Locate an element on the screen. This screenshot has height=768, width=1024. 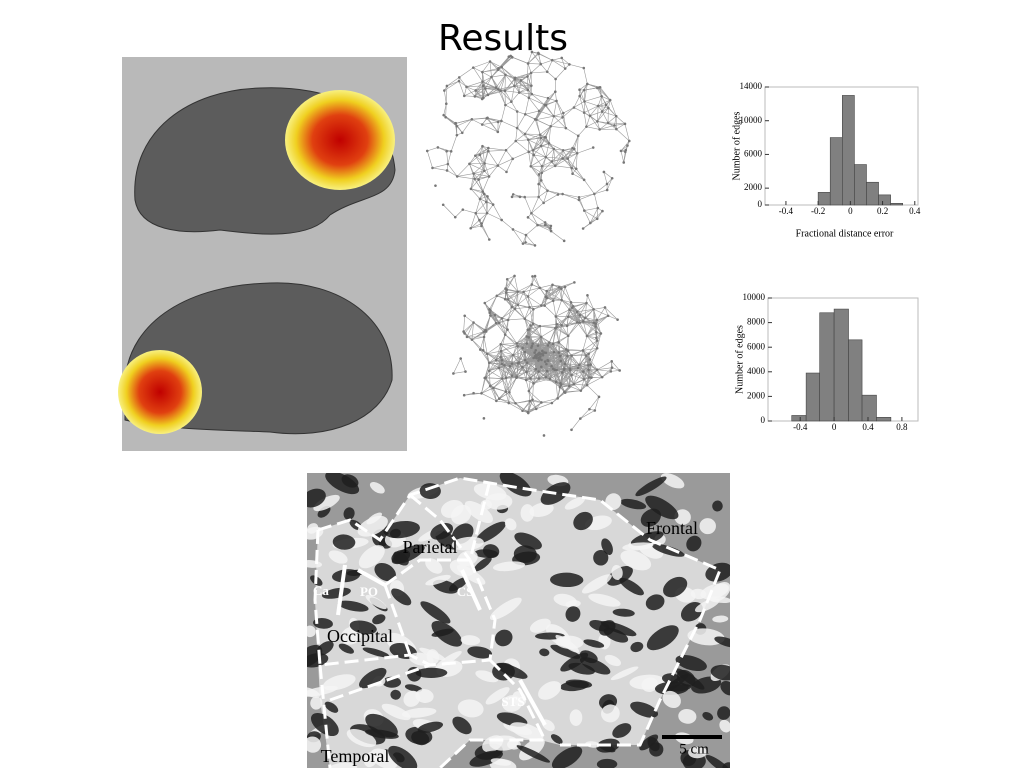
sulcus is located at coordinates (341, 590).